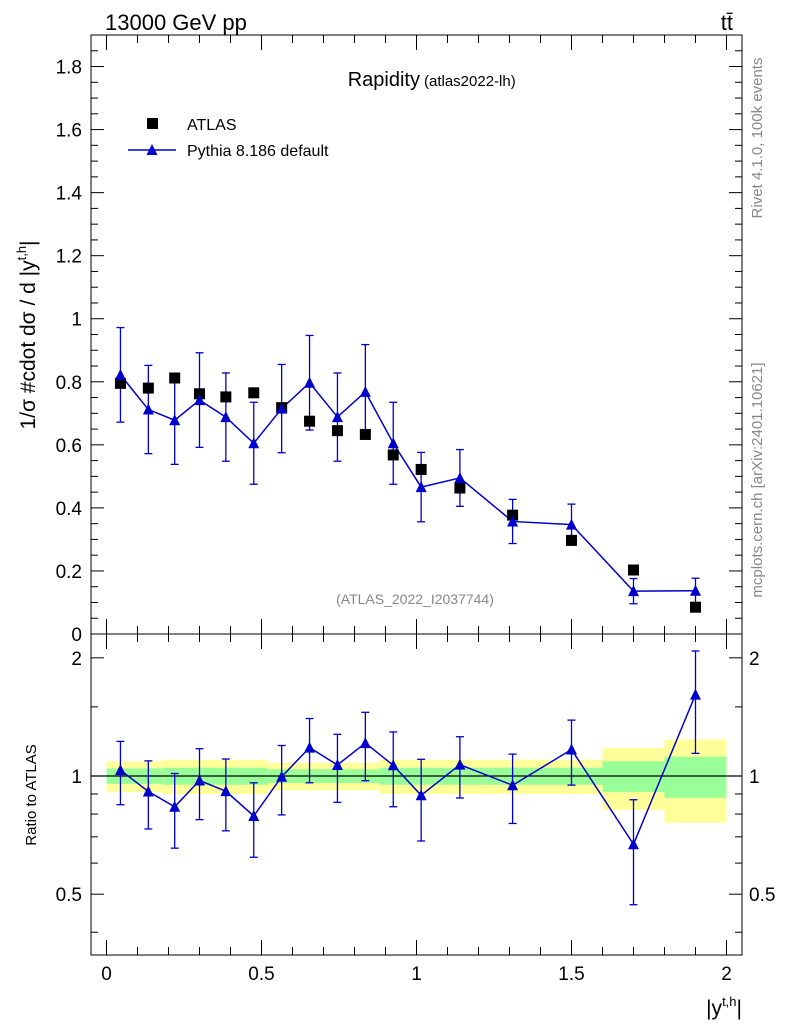 The width and height of the screenshot is (786, 1024). Describe the element at coordinates (470, 81) in the screenshot. I see `chart-subtitle: (atlas2022-lh)` at that location.